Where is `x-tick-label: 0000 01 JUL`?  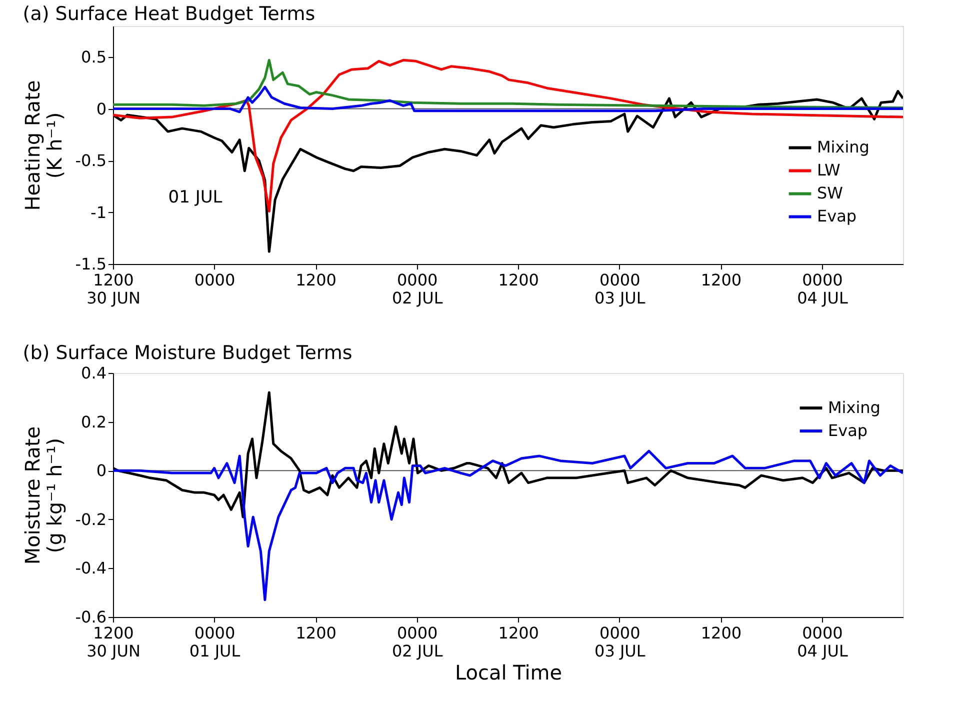
x-tick-label: 0000 01 JUL is located at coordinates (214, 642).